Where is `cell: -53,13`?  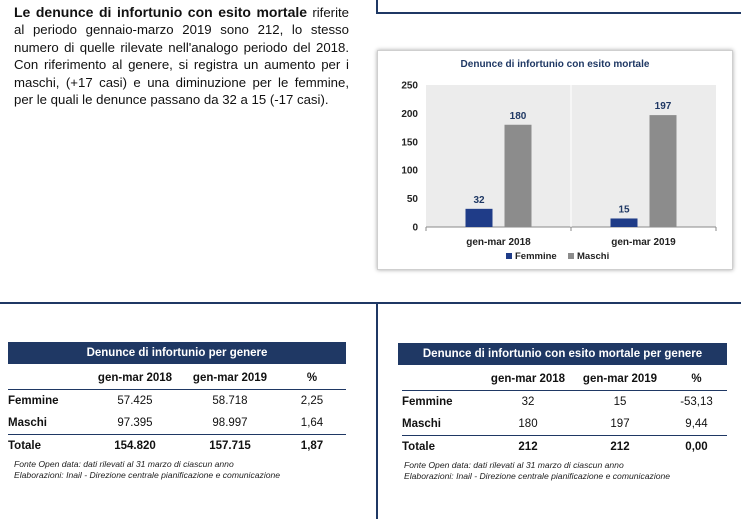
cell: -53,13 is located at coordinates (696, 402).